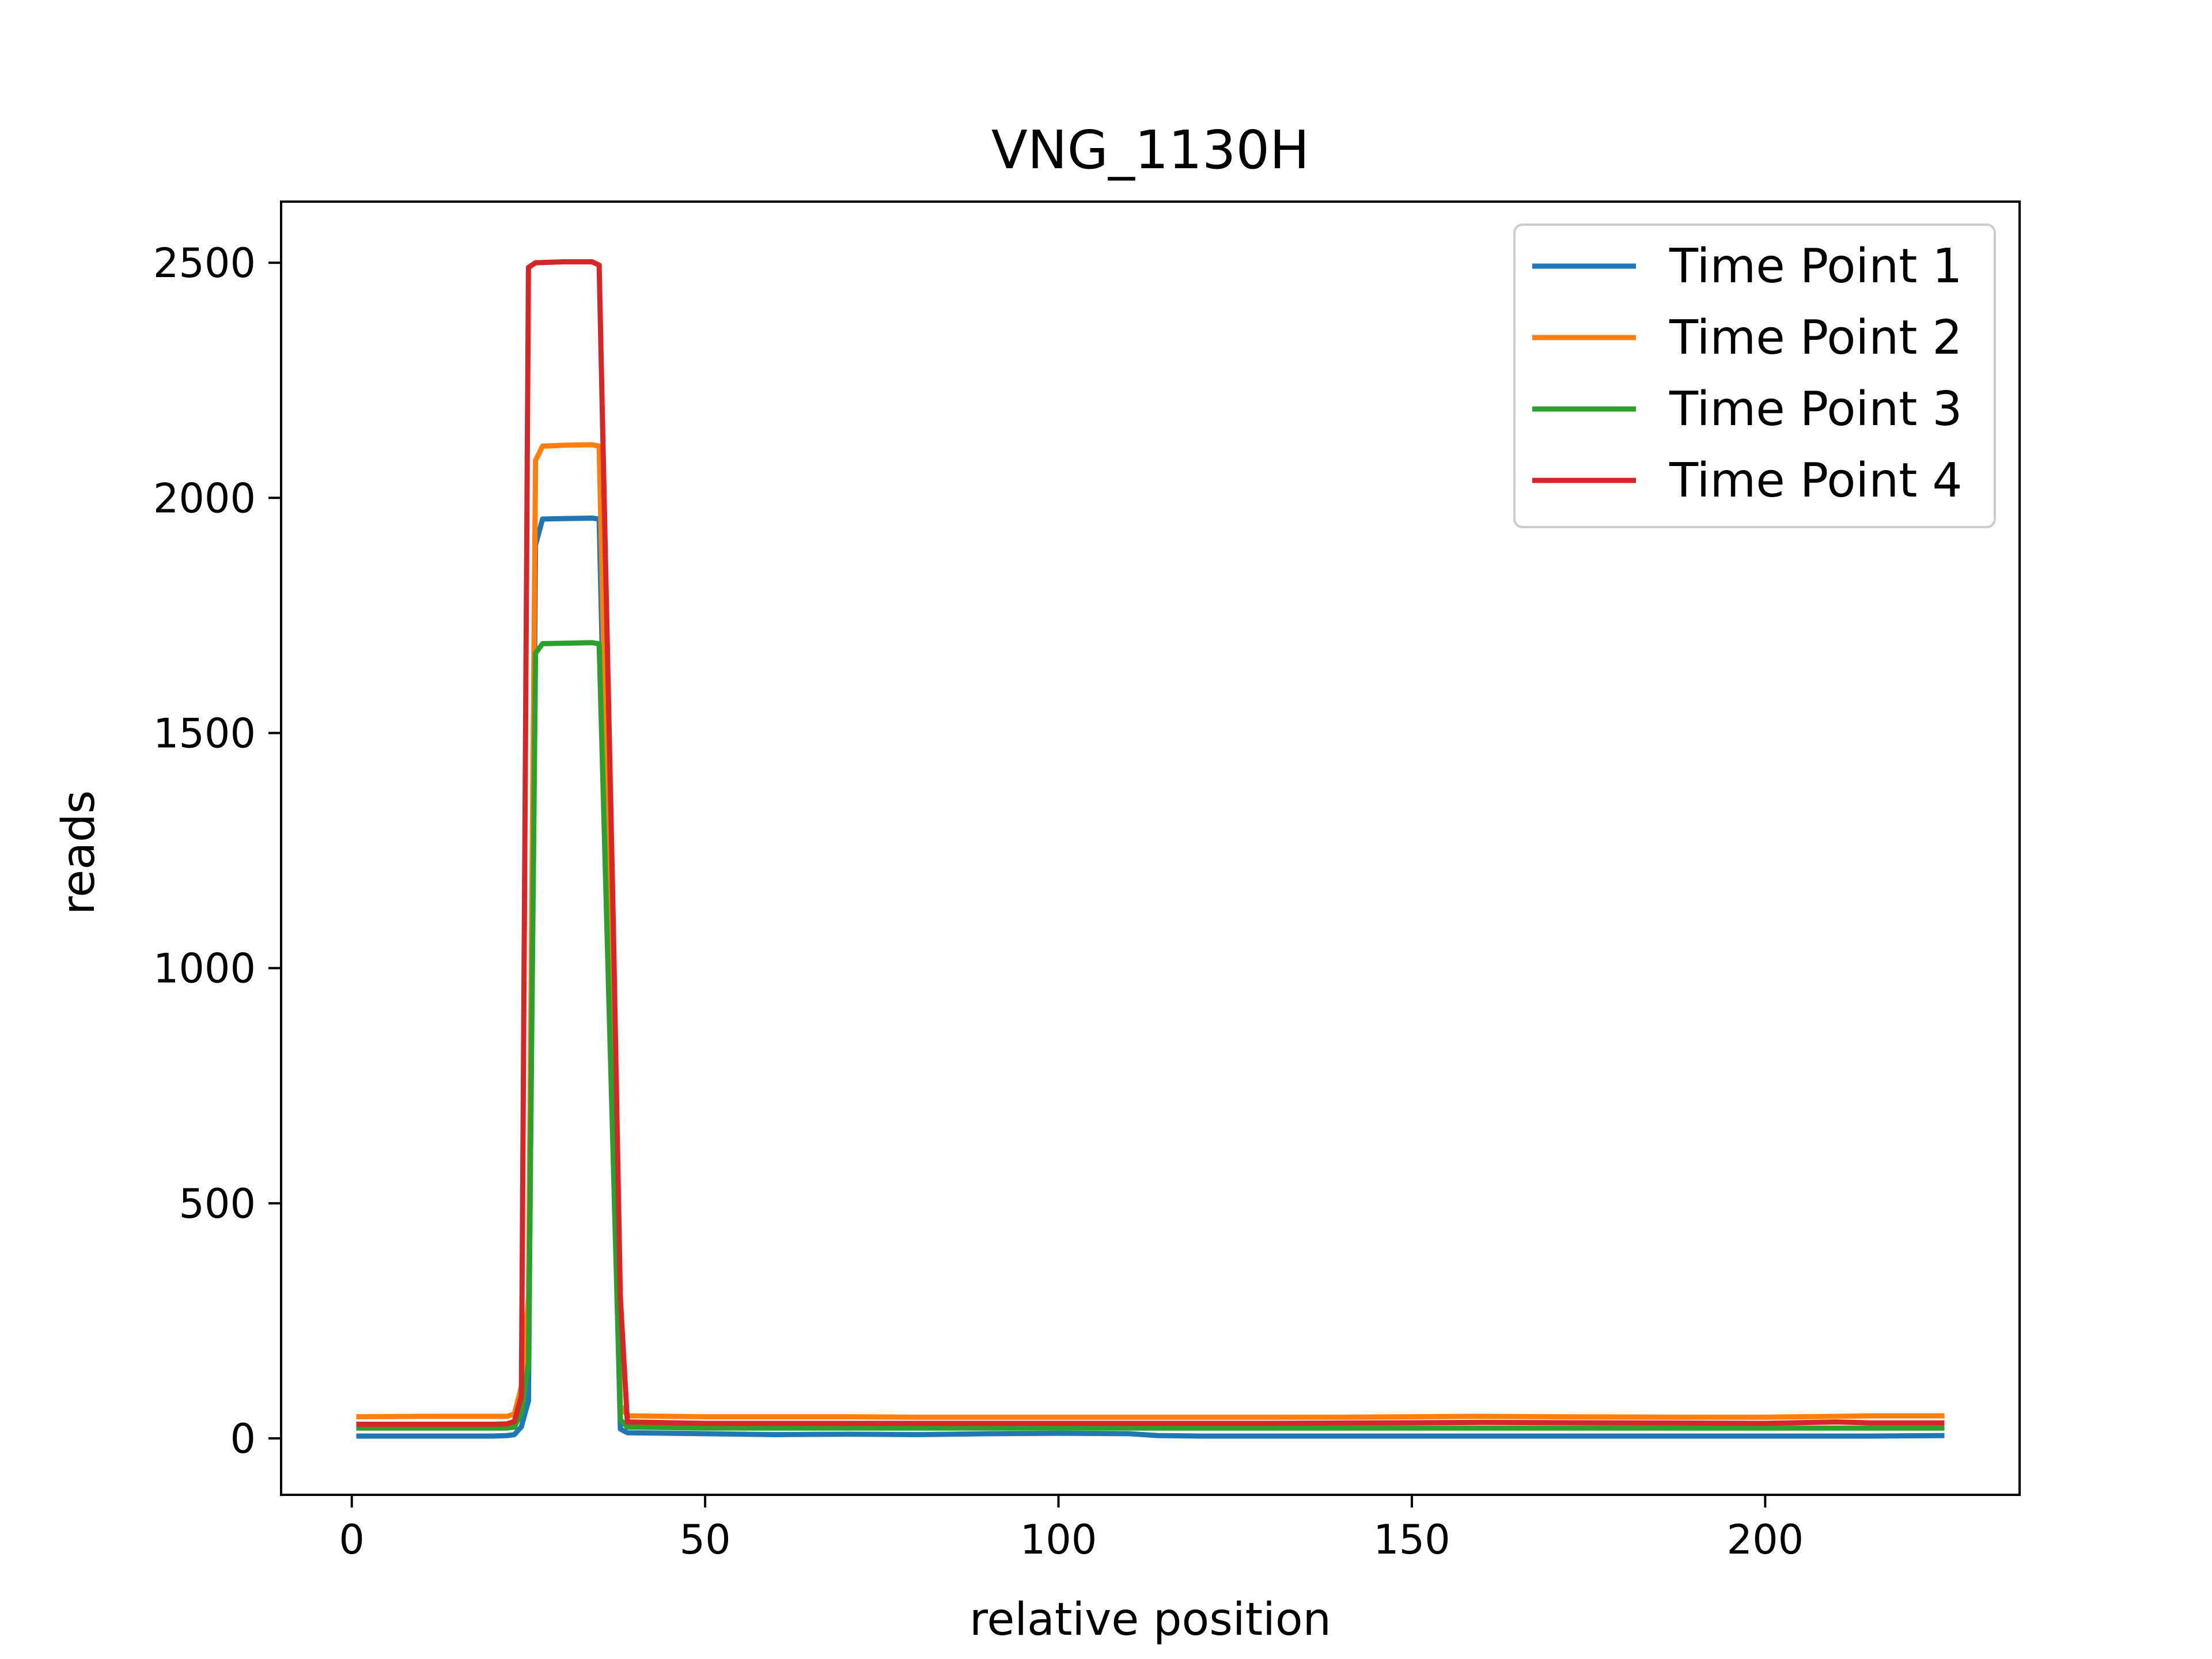  What do you see at coordinates (1411, 1539) in the screenshot?
I see `x-tick-label: 150` at bounding box center [1411, 1539].